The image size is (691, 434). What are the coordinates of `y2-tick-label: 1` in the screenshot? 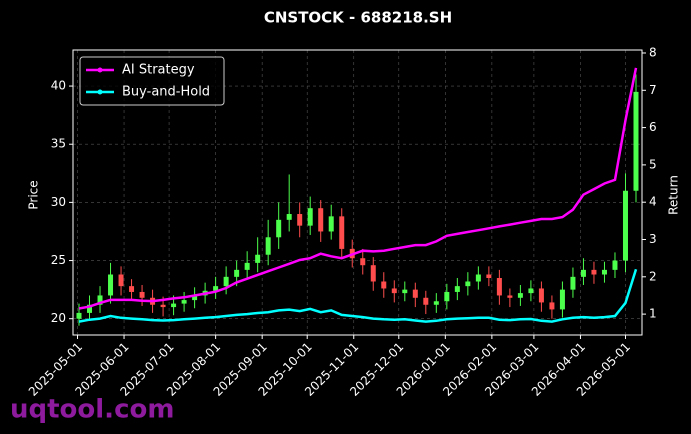 It's located at (653, 314).